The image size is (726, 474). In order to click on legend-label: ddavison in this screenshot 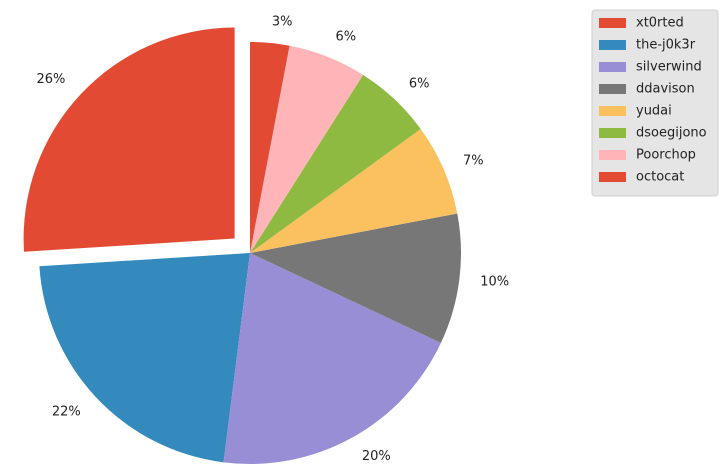, I will do `click(665, 89)`.